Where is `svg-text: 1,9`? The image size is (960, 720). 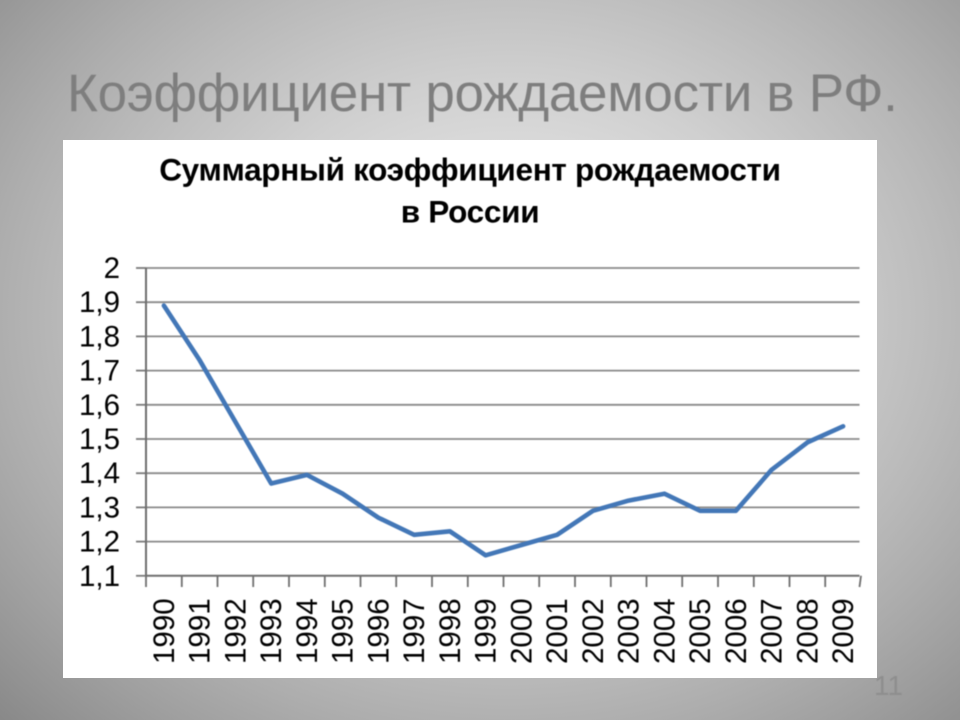 svg-text: 1,9 is located at coordinates (99, 302).